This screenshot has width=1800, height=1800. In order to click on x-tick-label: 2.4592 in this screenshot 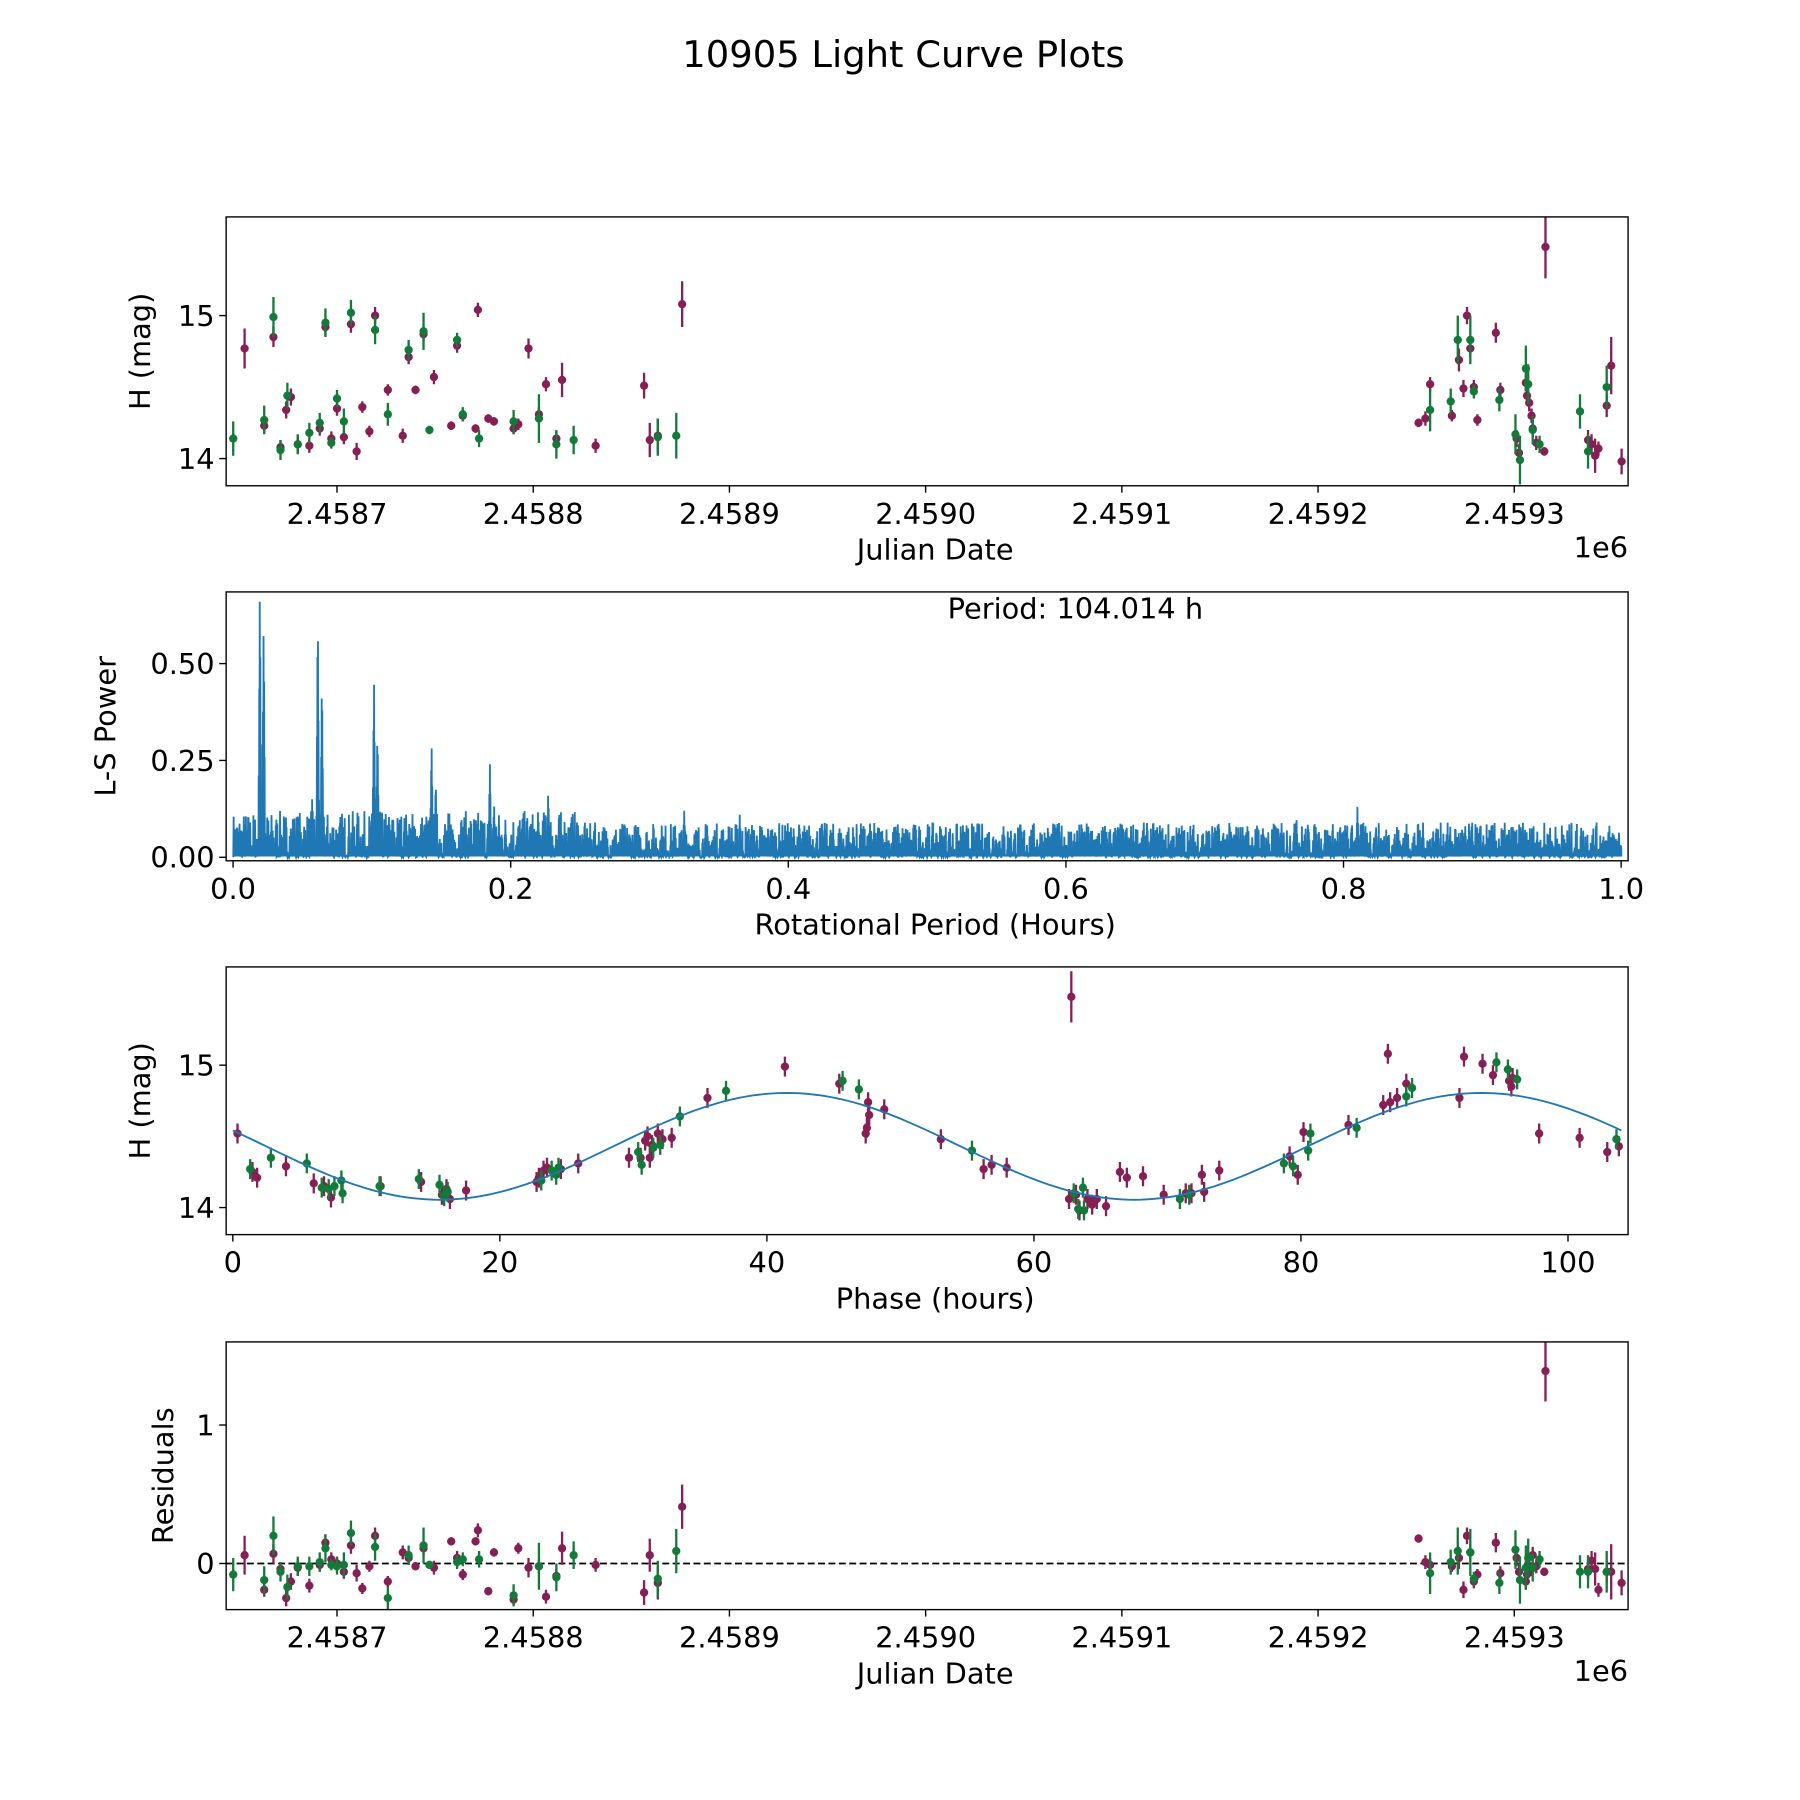, I will do `click(1318, 514)`.